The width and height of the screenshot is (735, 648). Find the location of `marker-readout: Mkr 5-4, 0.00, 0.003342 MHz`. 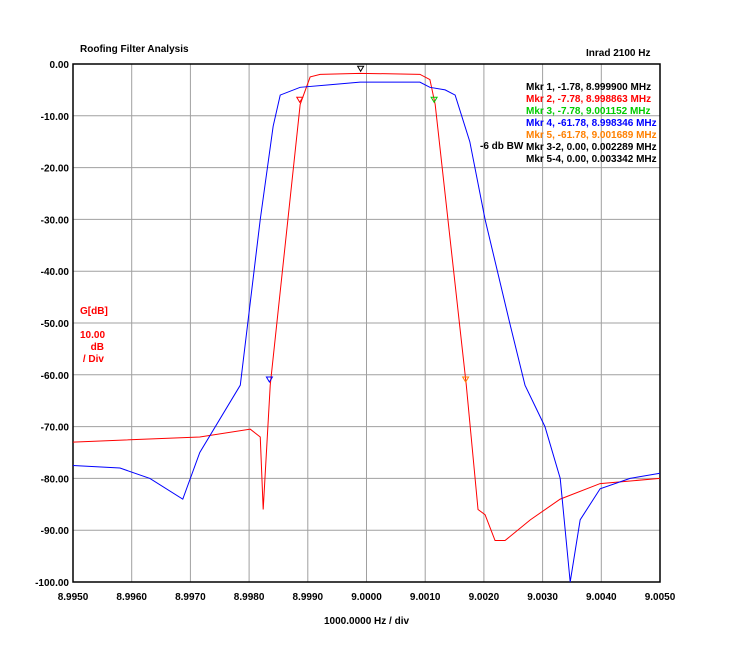

marker-readout: Mkr 5-4, 0.00, 0.003342 MHz is located at coordinates (591, 159).